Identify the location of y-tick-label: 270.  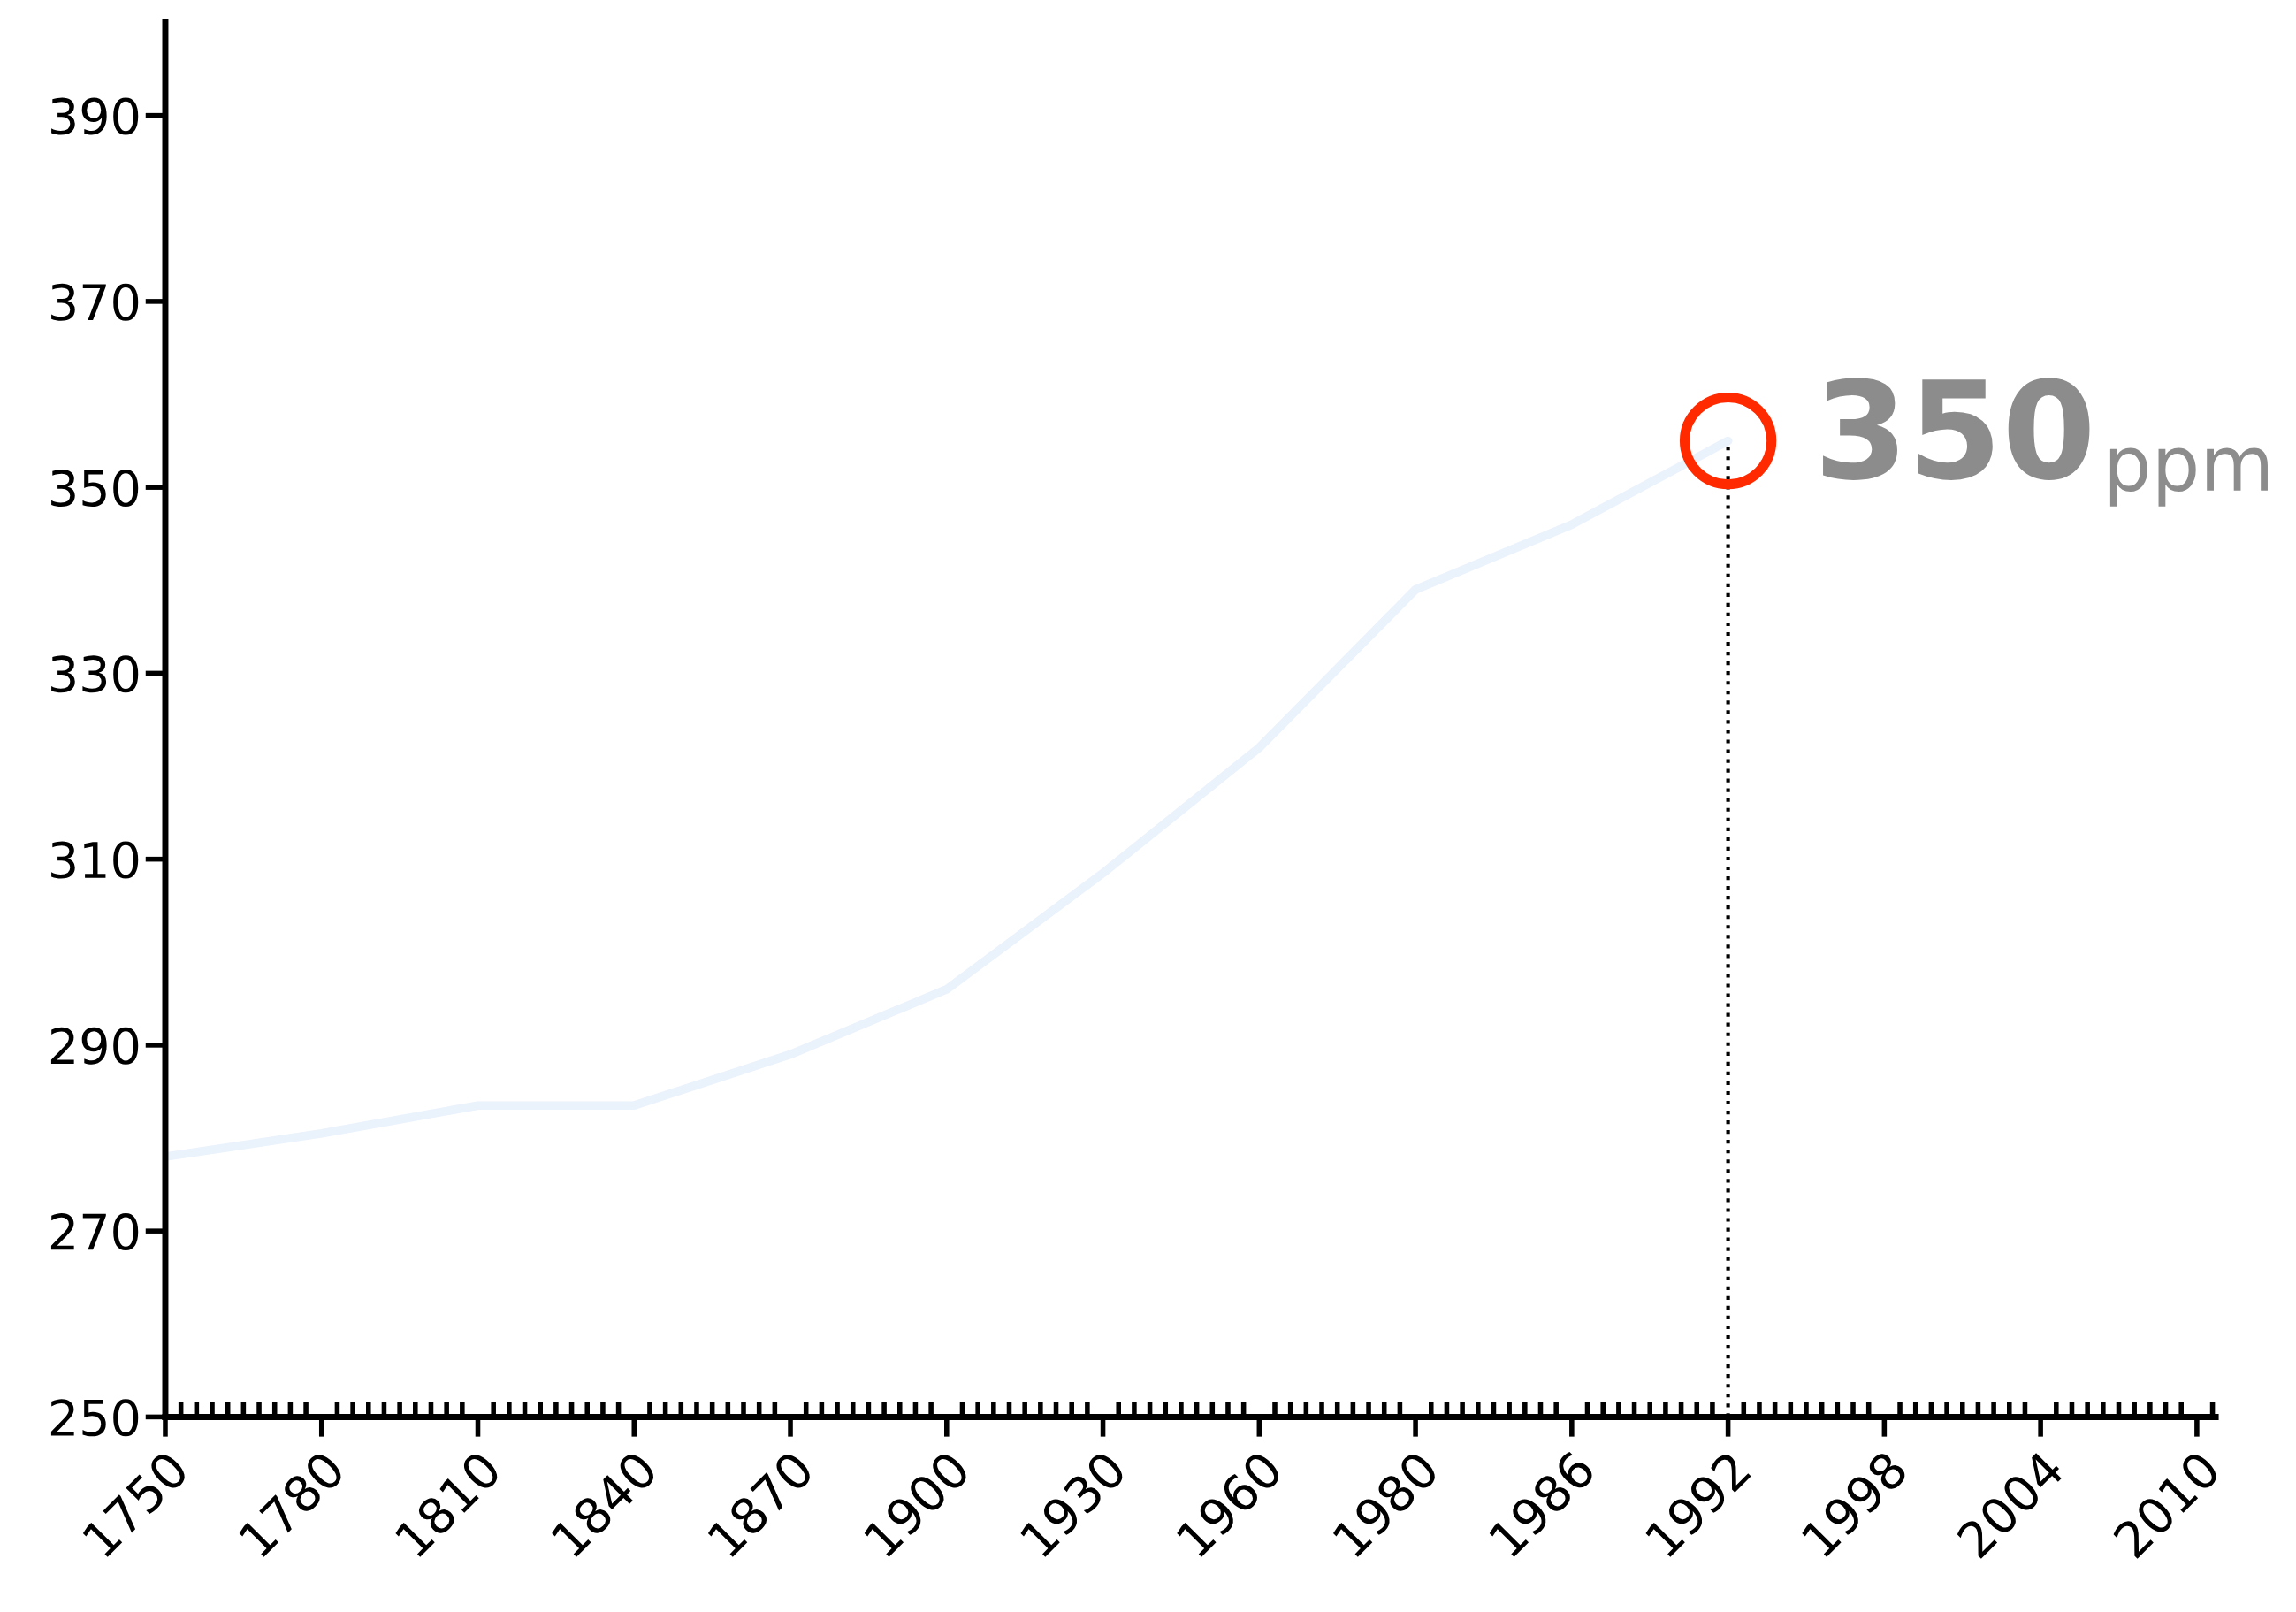
(94, 1232).